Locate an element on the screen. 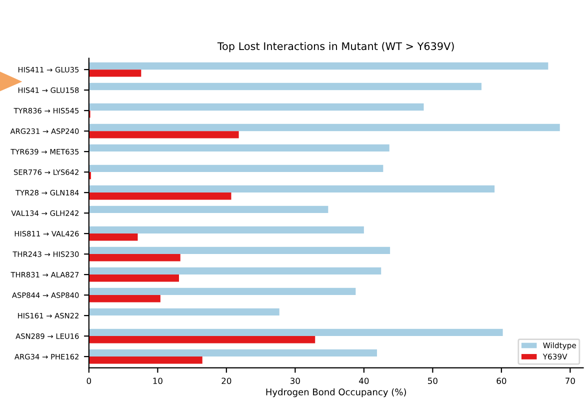 The width and height of the screenshot is (585, 402). x-tick-label: 10 is located at coordinates (157, 381).